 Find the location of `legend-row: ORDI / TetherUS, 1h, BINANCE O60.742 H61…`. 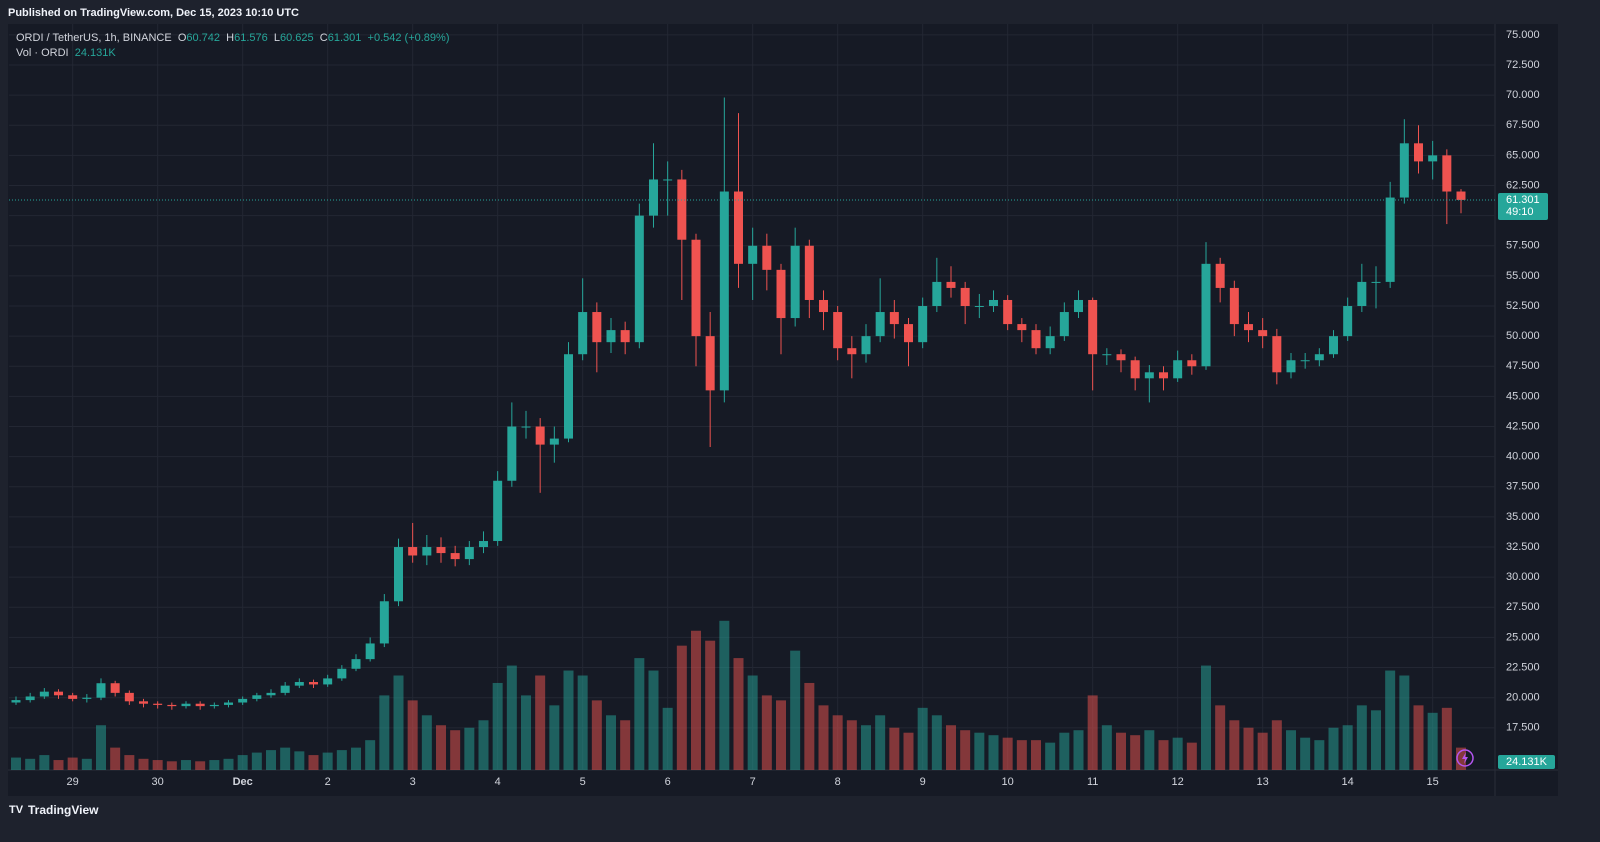

legend-row: ORDI / TetherUS, 1h, BINANCE O60.742 H61… is located at coordinates (233, 38).